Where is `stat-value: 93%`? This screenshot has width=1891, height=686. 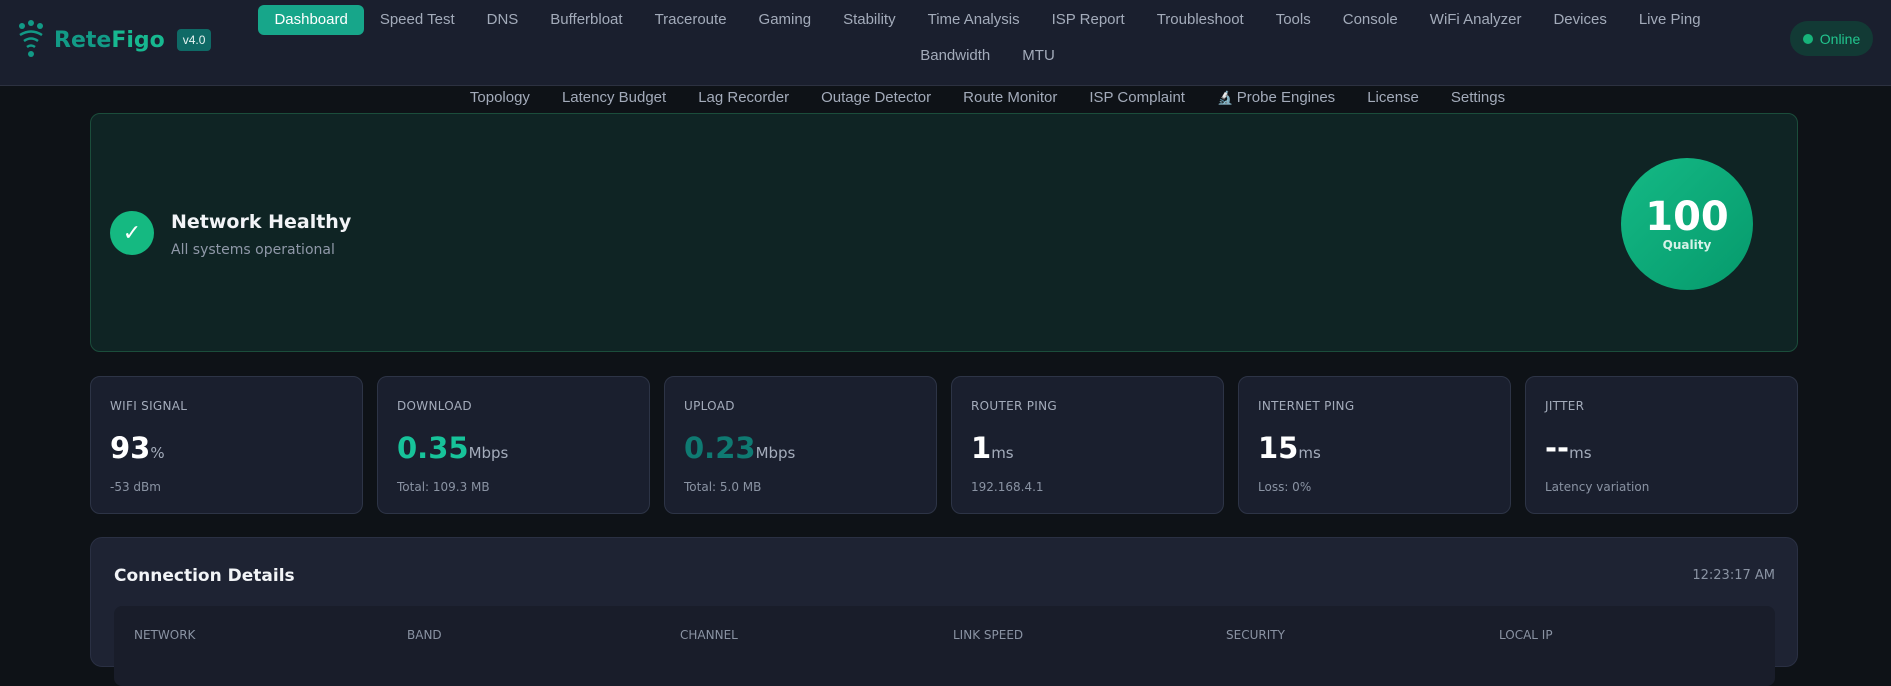
stat-value: 93% is located at coordinates (137, 448).